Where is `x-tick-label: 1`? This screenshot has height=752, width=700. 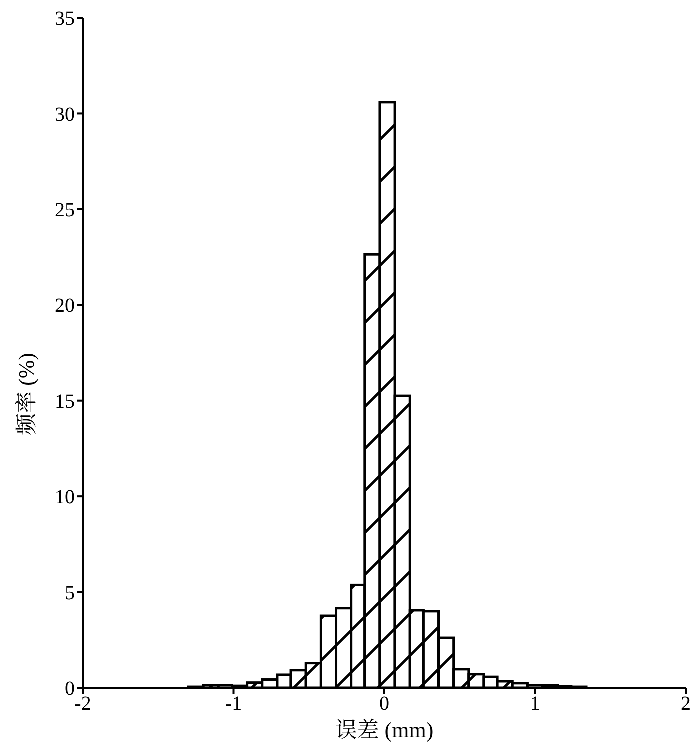 x-tick-label: 1 is located at coordinates (535, 704).